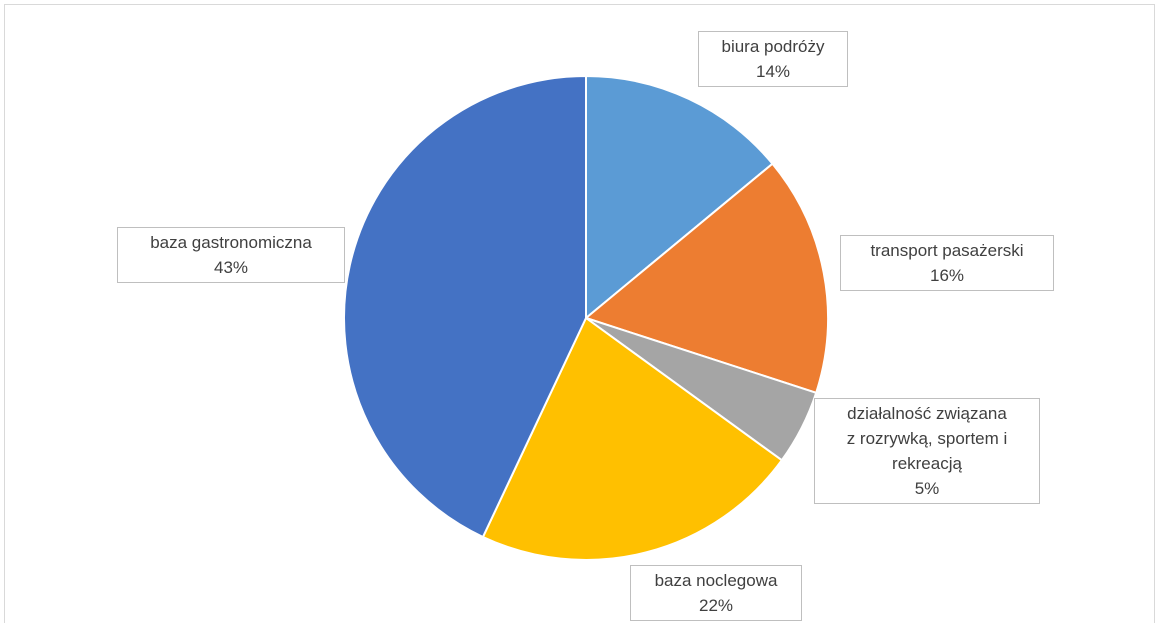  Describe the element at coordinates (231, 242) in the screenshot. I see `data-label-baza-gastronomiczna-name: baza gastronomiczna` at that location.